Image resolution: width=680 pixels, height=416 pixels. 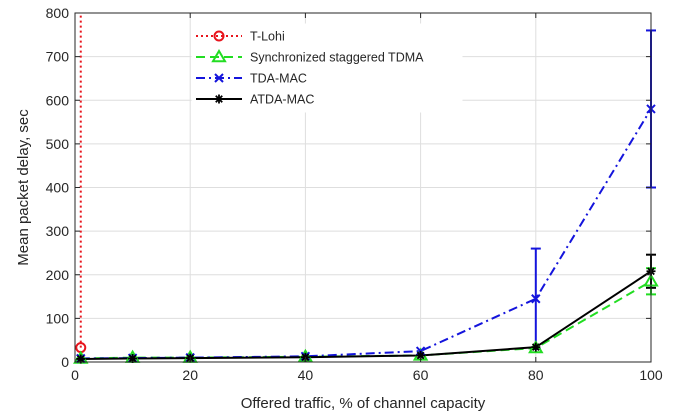 What do you see at coordinates (306, 375) in the screenshot?
I see `x-tick-label: 40` at bounding box center [306, 375].